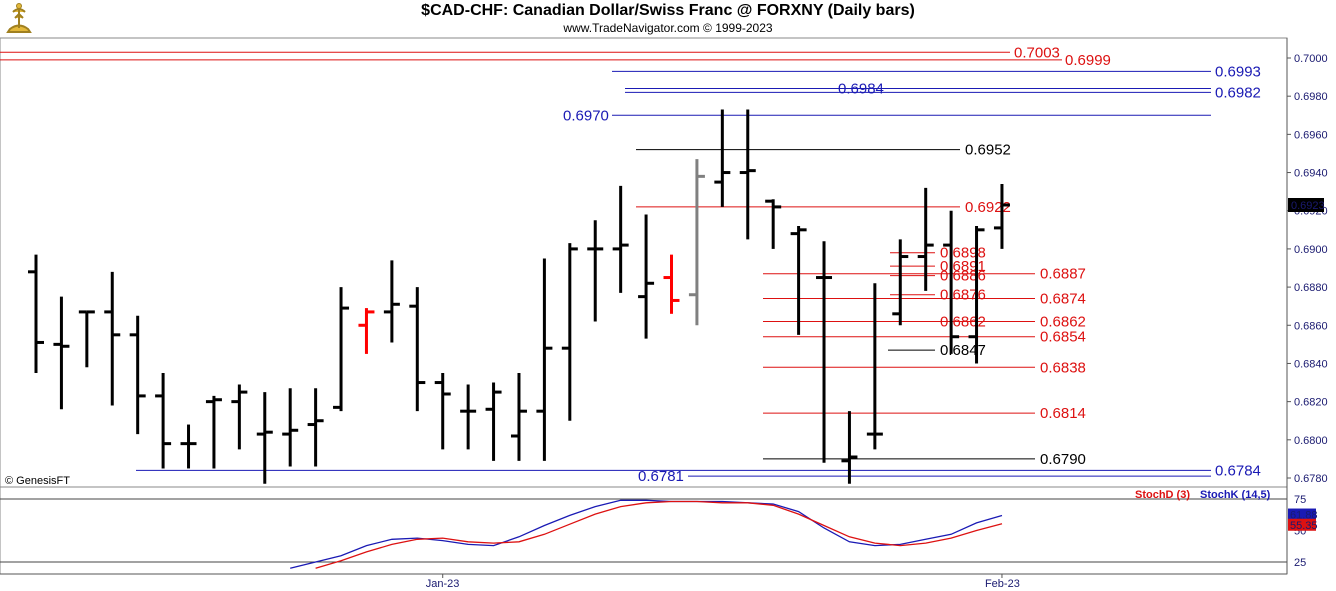 The width and height of the screenshot is (1336, 591). I want to click on stoch-tick-label: 25, so click(1300, 563).